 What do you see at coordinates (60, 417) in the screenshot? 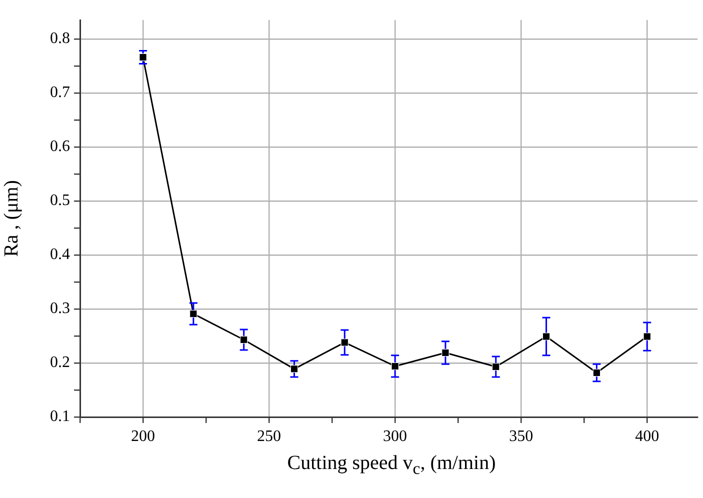
I see `y-tick-label: 0.1` at bounding box center [60, 417].